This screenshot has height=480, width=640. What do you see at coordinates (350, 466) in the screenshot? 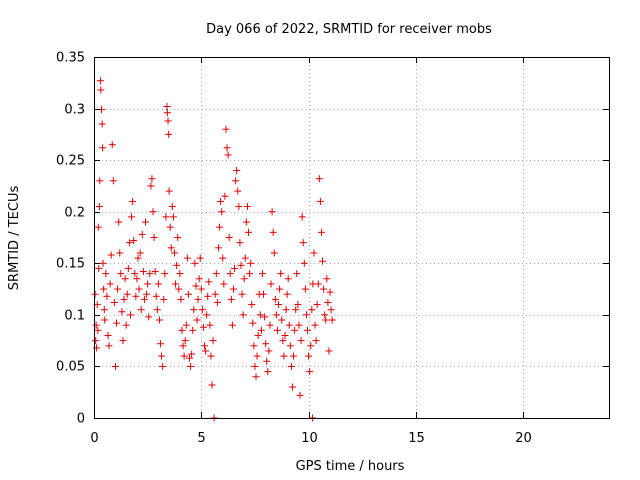
I see `x-axis-label: GPS time / hours` at bounding box center [350, 466].